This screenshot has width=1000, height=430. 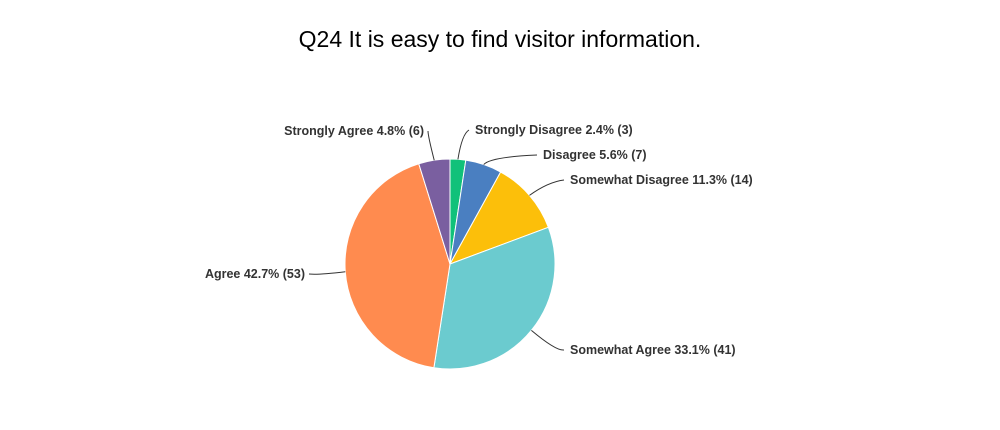 What do you see at coordinates (327, 273) in the screenshot?
I see `leader-line-agree` at bounding box center [327, 273].